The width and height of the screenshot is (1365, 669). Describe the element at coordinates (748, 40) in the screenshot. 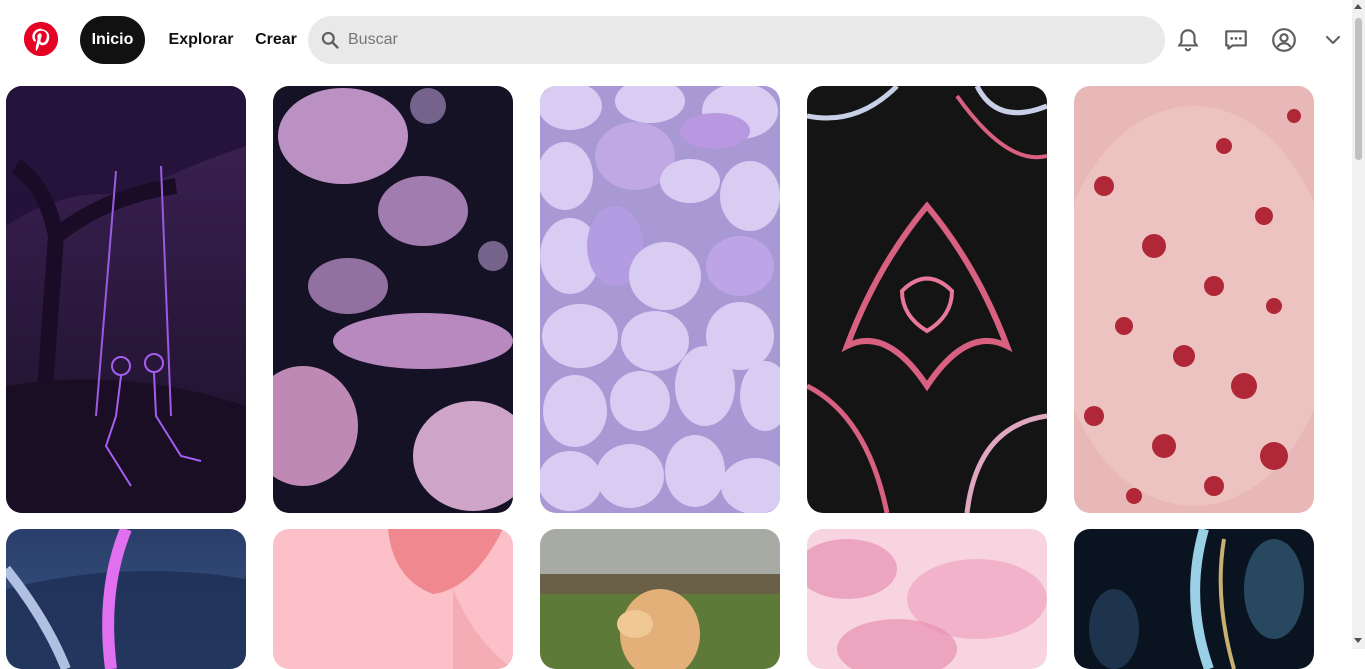

I see `search-input` at that location.